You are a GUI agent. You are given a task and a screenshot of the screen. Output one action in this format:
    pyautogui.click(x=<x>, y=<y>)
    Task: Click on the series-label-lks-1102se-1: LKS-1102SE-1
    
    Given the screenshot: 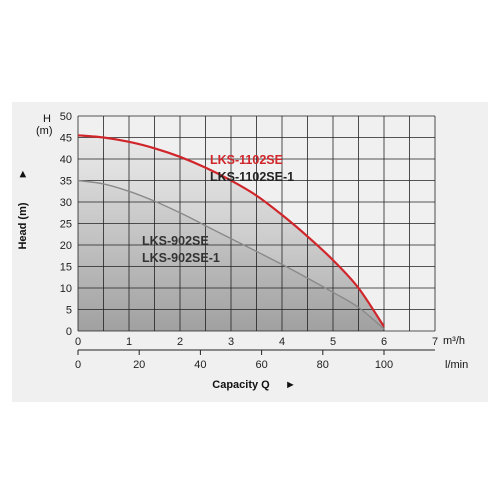 What is the action you would take?
    pyautogui.click(x=252, y=177)
    